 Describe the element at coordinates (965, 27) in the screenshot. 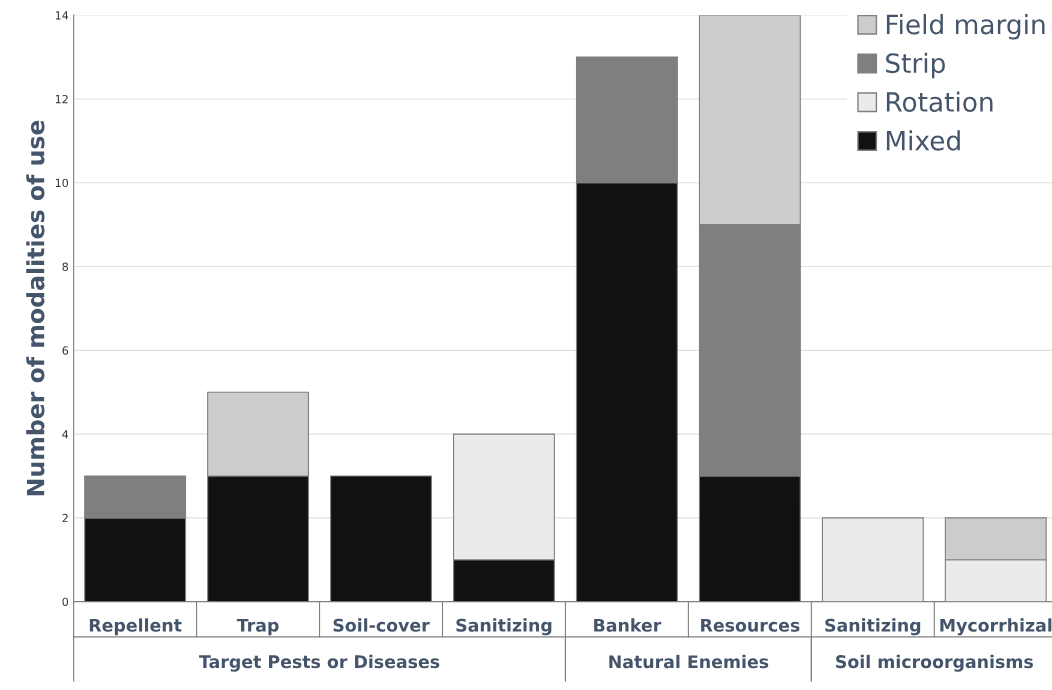

I see `legend-label: Field margin` at that location.